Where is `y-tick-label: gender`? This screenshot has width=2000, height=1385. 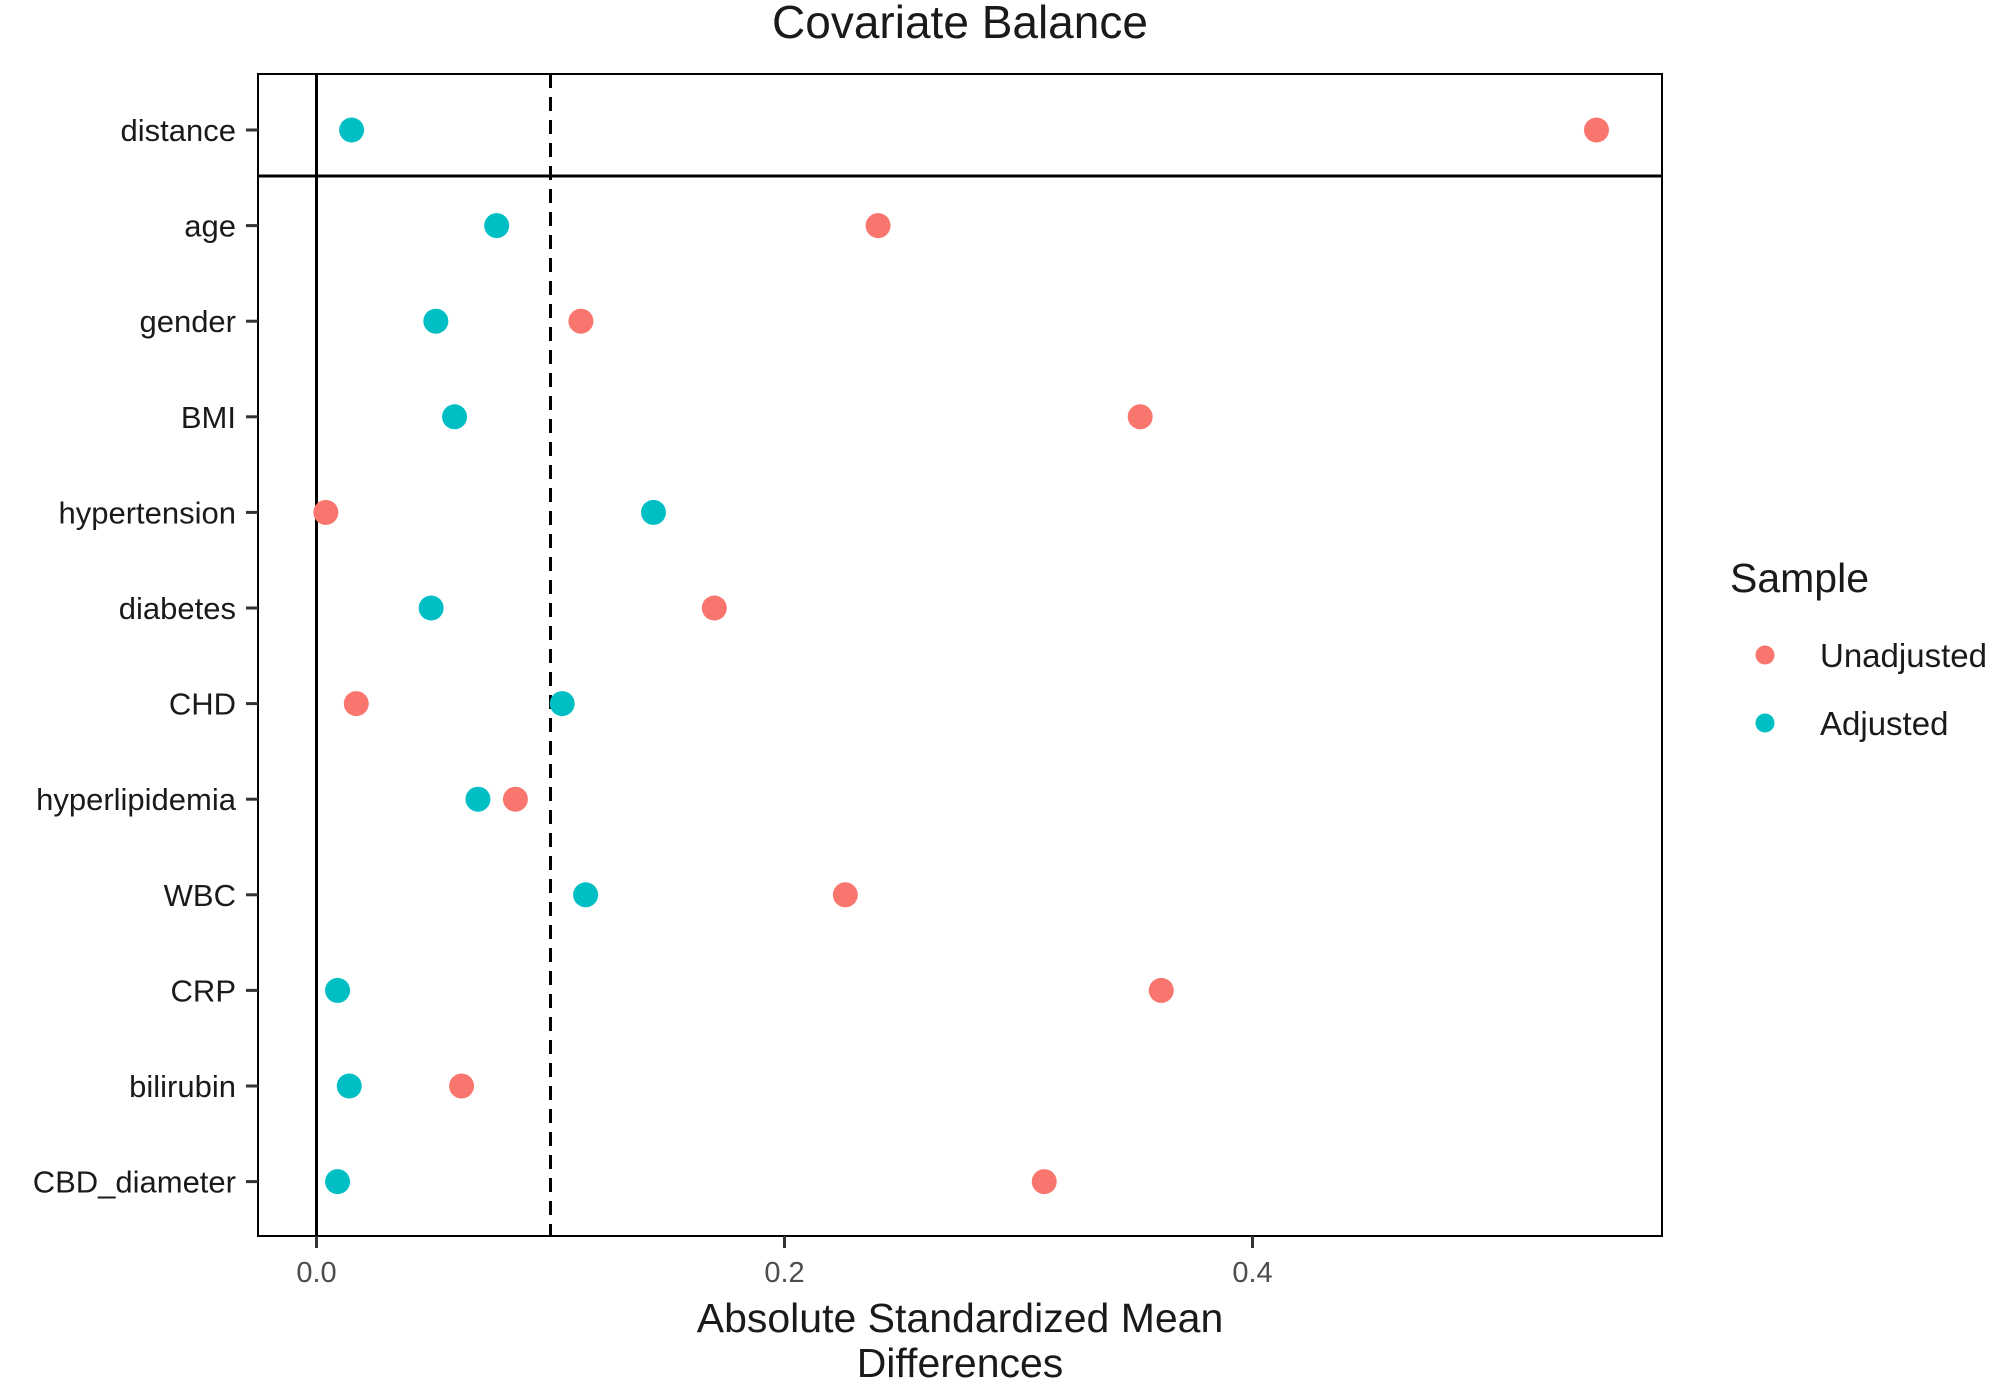 y-tick-label: gender is located at coordinates (187, 321).